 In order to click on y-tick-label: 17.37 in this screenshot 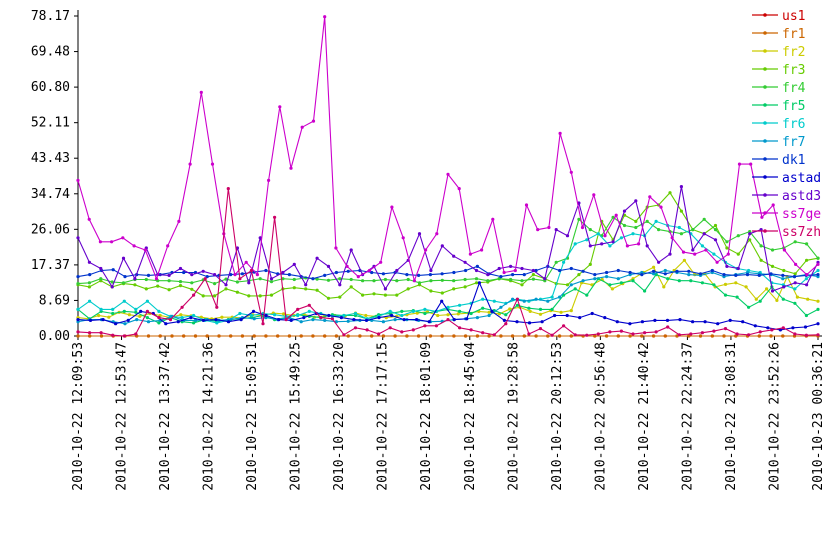, I will do `click(50, 265)`.